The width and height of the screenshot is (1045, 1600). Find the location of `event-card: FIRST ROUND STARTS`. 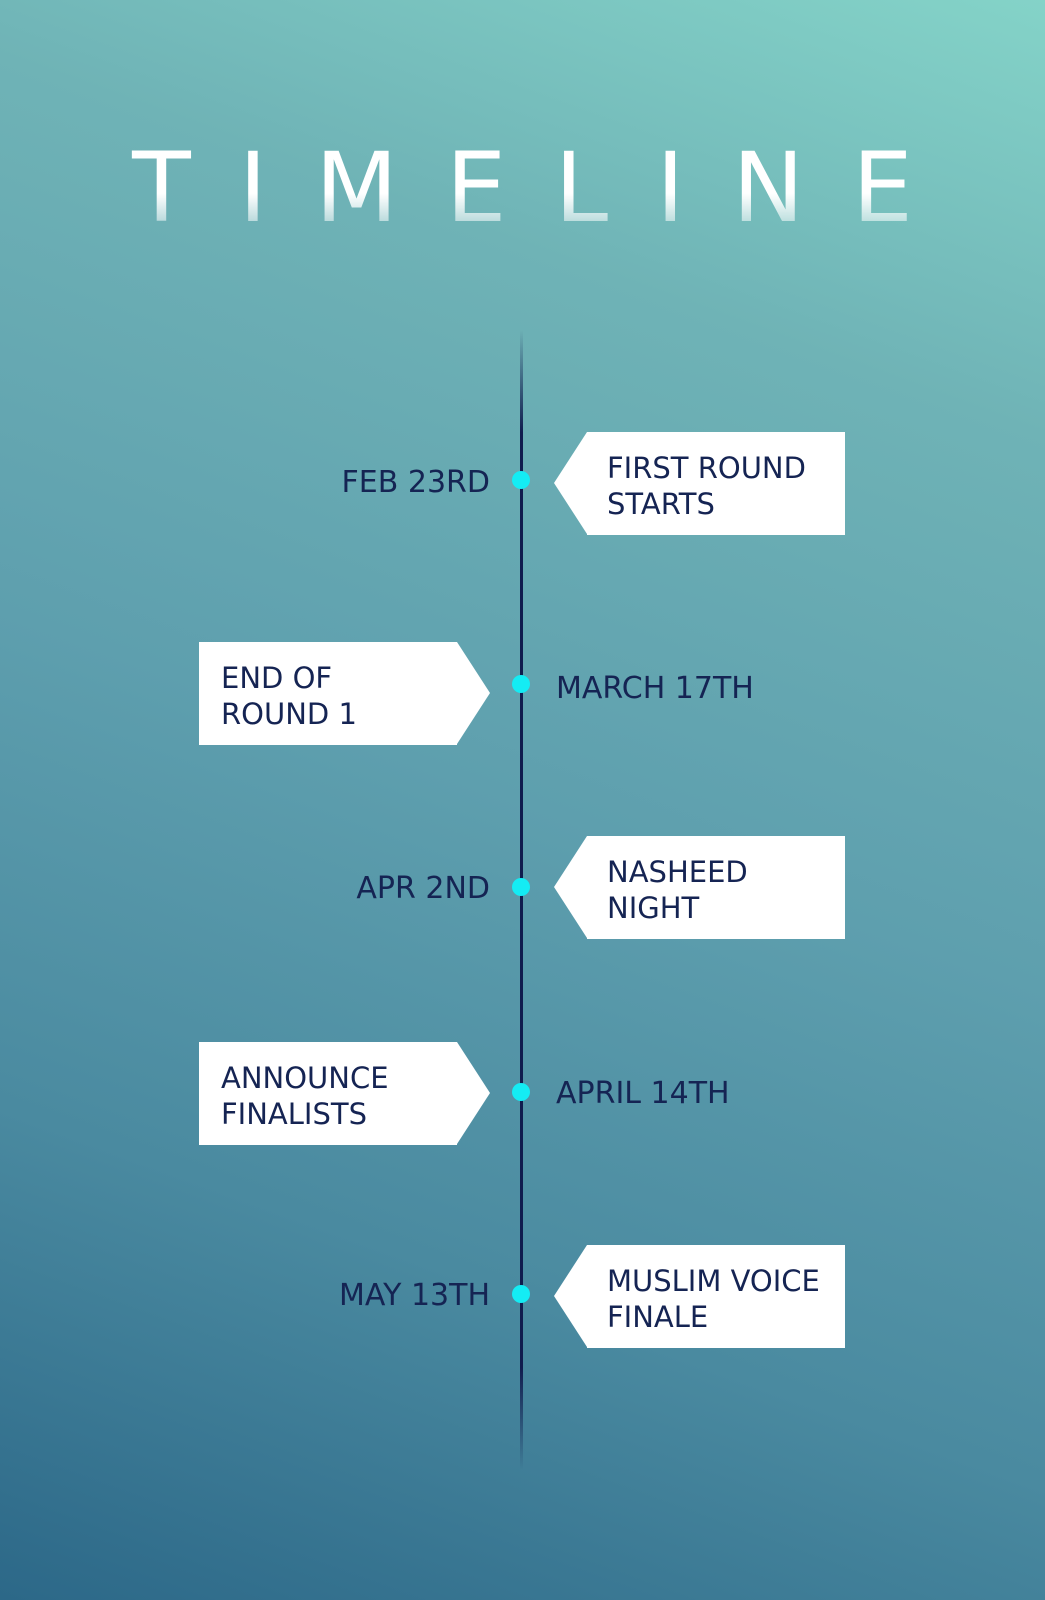

event-card: FIRST ROUND STARTS is located at coordinates (699, 483).